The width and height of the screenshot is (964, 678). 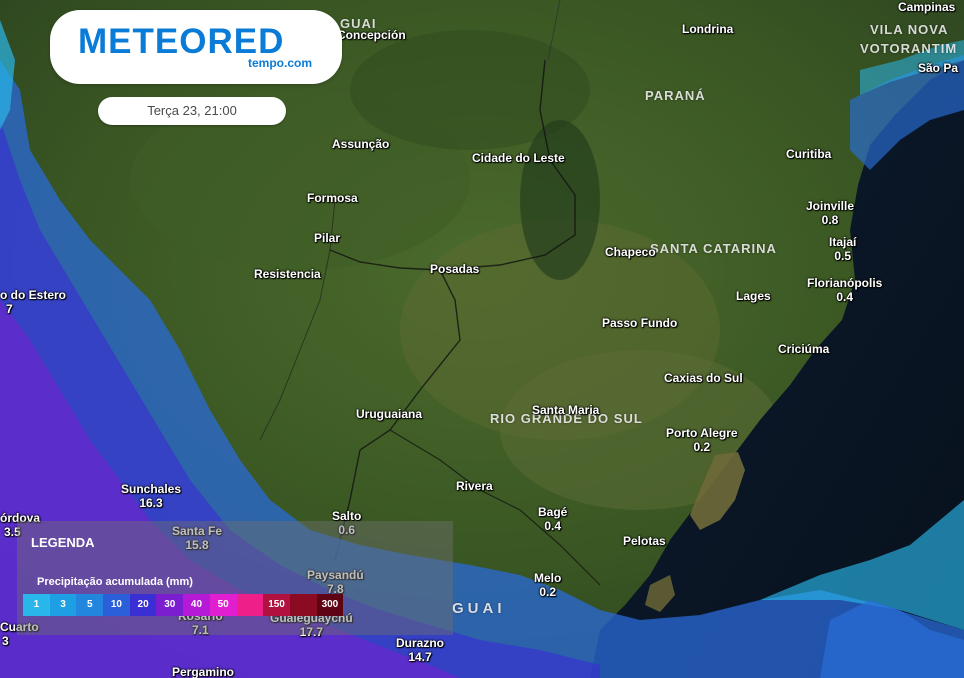 I want to click on city-label: Cuarto 3, so click(x=19, y=634).